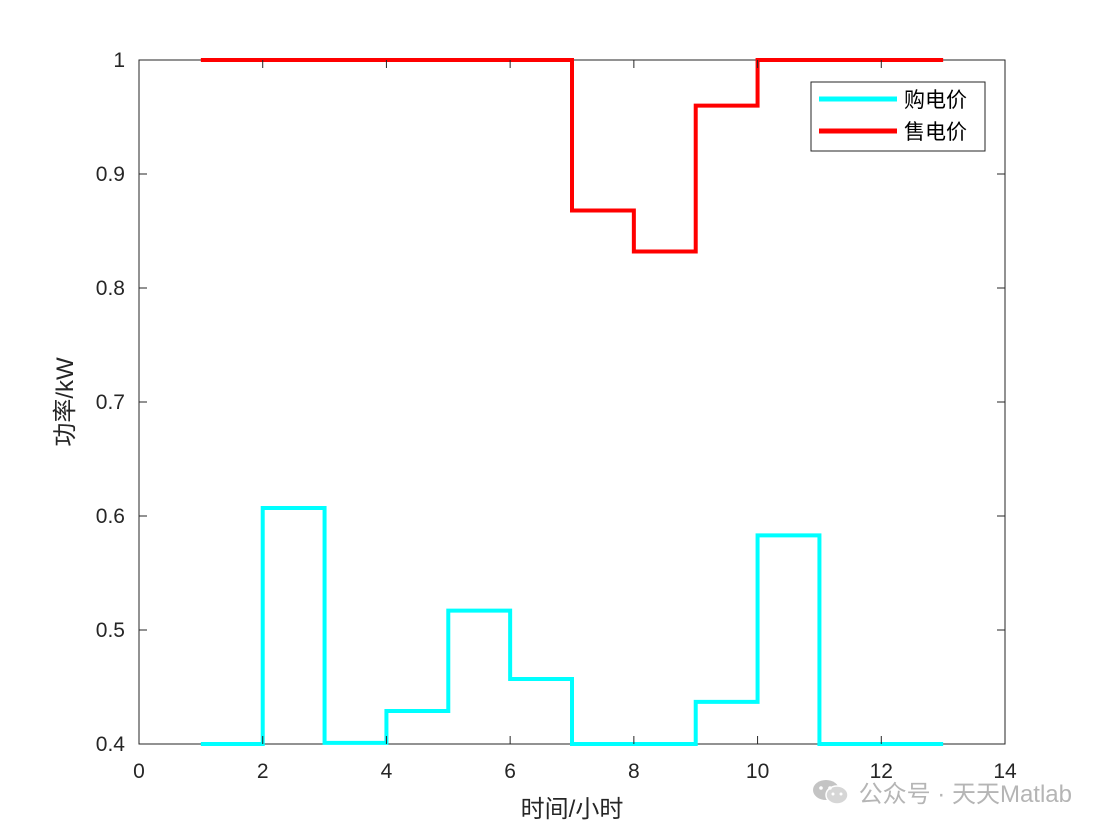  Describe the element at coordinates (387, 771) in the screenshot. I see `x-tick-label: 4` at that location.